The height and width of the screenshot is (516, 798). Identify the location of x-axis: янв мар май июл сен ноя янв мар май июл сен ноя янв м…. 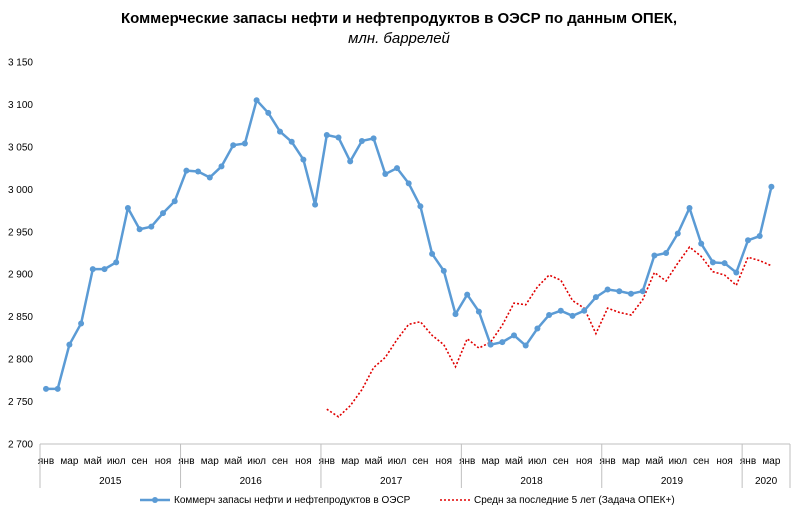
(414, 465).